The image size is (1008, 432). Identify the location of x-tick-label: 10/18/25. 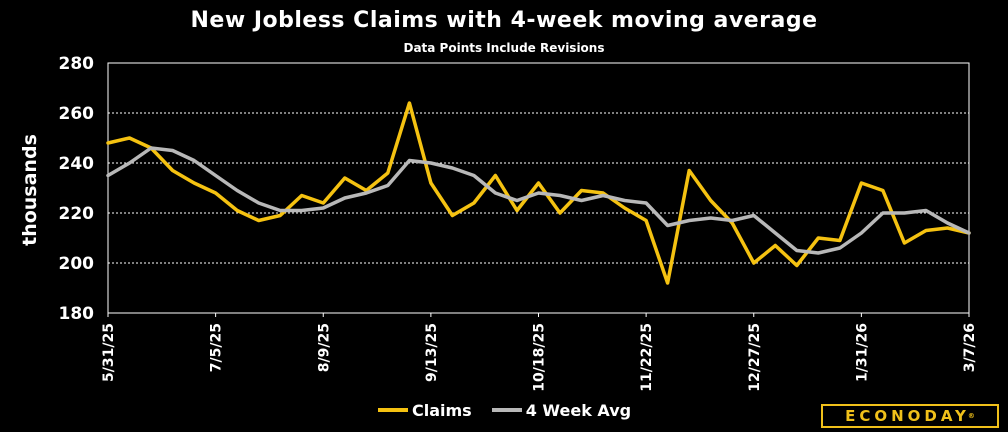
(540, 357).